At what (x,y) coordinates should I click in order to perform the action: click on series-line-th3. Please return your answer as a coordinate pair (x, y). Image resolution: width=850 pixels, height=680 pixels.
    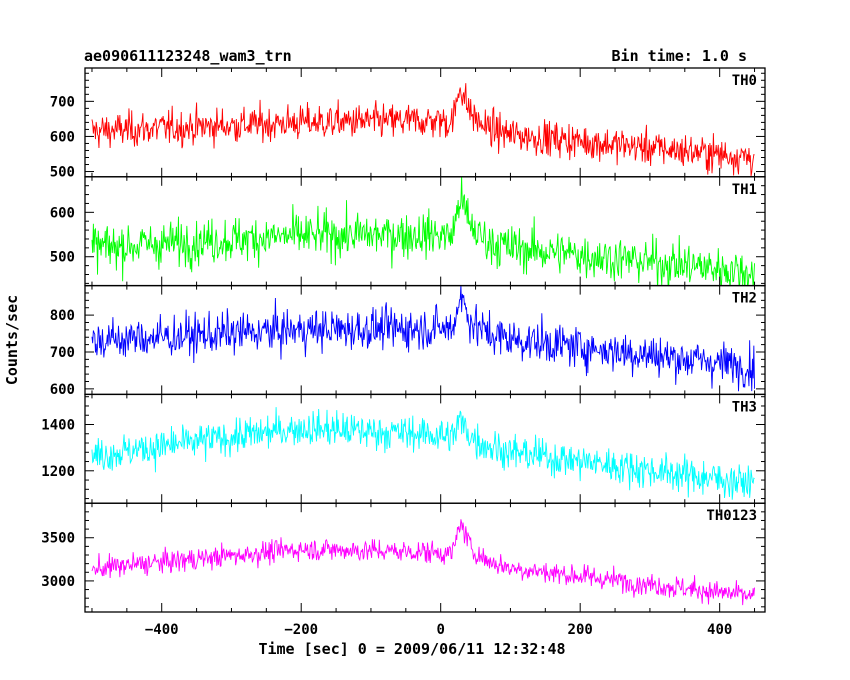
    Looking at the image, I should click on (423, 453).